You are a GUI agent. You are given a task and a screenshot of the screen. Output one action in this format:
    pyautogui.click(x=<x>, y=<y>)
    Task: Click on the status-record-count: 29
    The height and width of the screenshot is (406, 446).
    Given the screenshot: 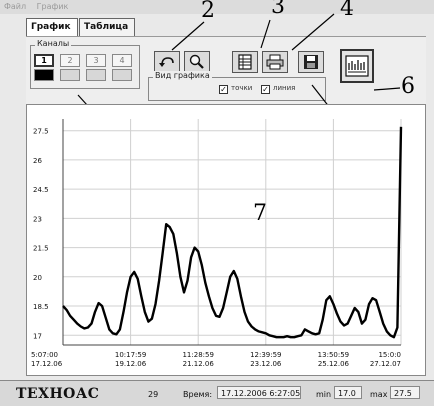 What is the action you would take?
    pyautogui.click(x=153, y=394)
    